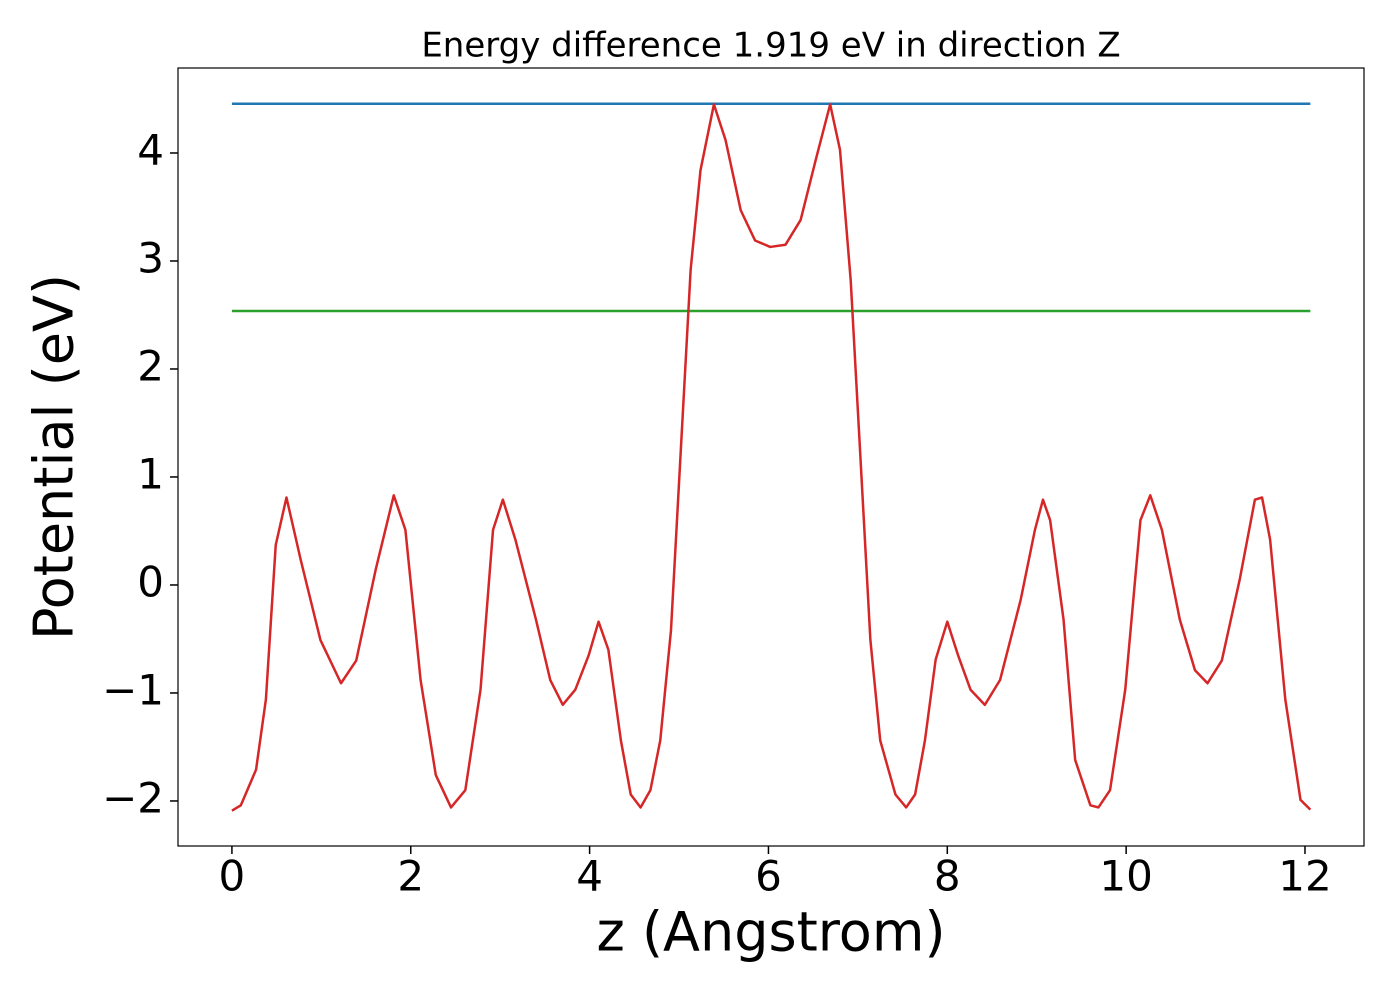  Describe the element at coordinates (150, 473) in the screenshot. I see `y-tick-label: 1` at that location.